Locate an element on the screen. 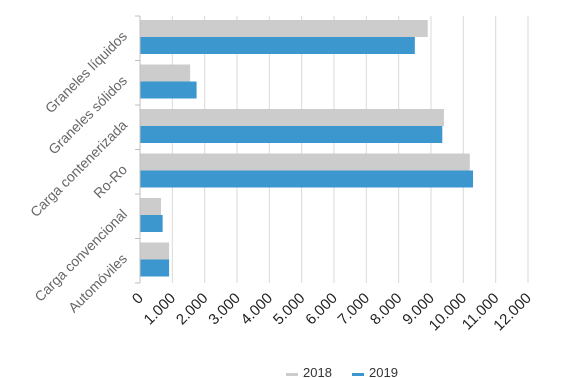  legend-label: 2018 is located at coordinates (317, 371).